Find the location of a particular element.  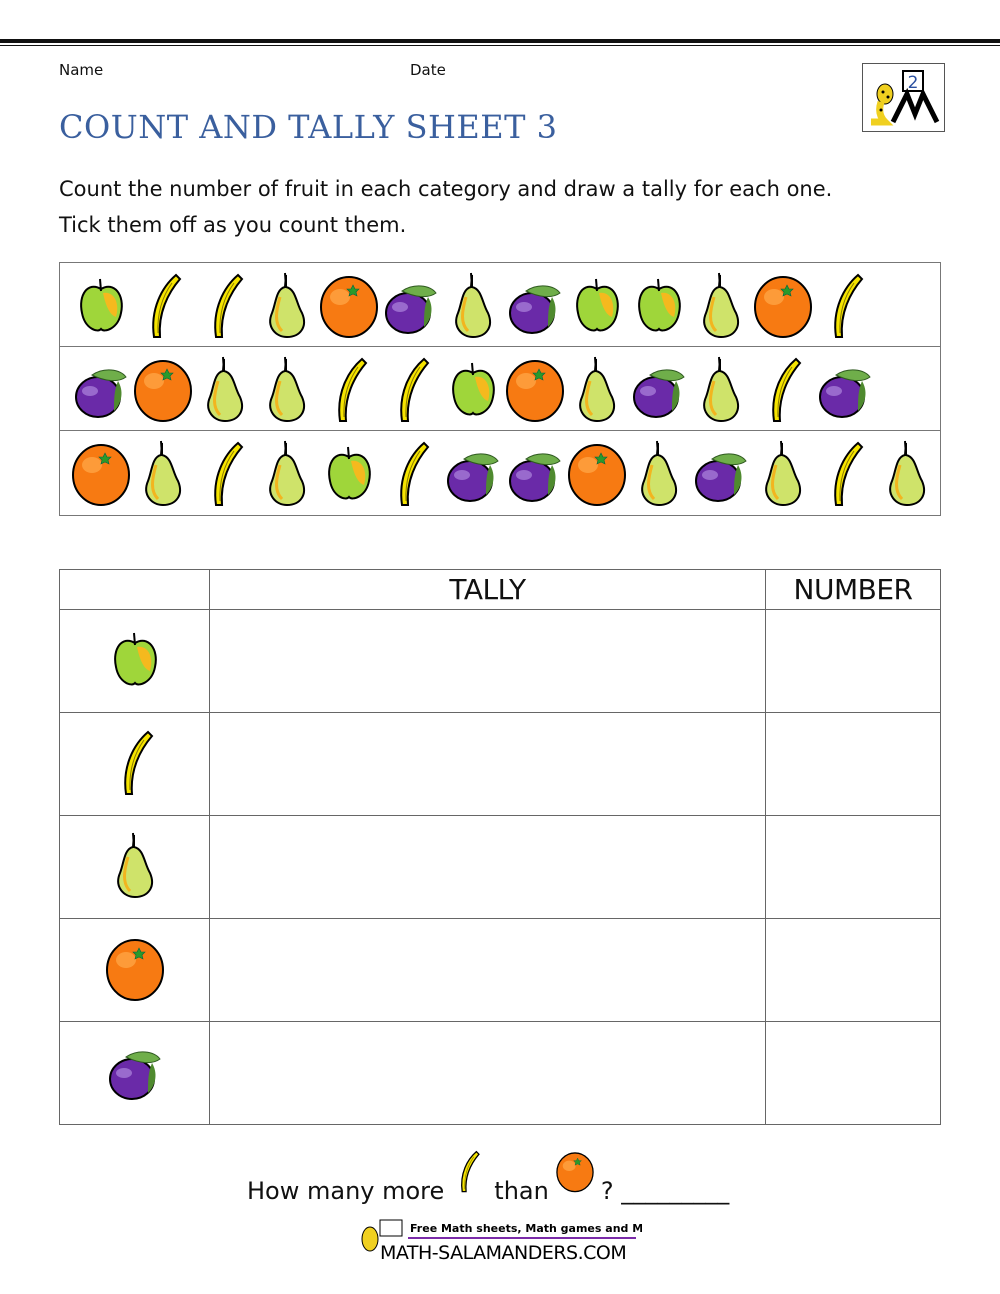

grade-logo: 2 is located at coordinates (903, 97).